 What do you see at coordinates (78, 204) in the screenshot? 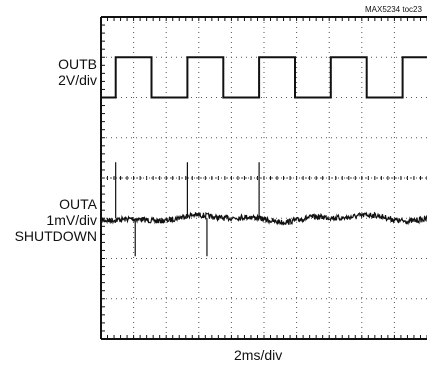
I see `outa-name: OUTA` at bounding box center [78, 204].